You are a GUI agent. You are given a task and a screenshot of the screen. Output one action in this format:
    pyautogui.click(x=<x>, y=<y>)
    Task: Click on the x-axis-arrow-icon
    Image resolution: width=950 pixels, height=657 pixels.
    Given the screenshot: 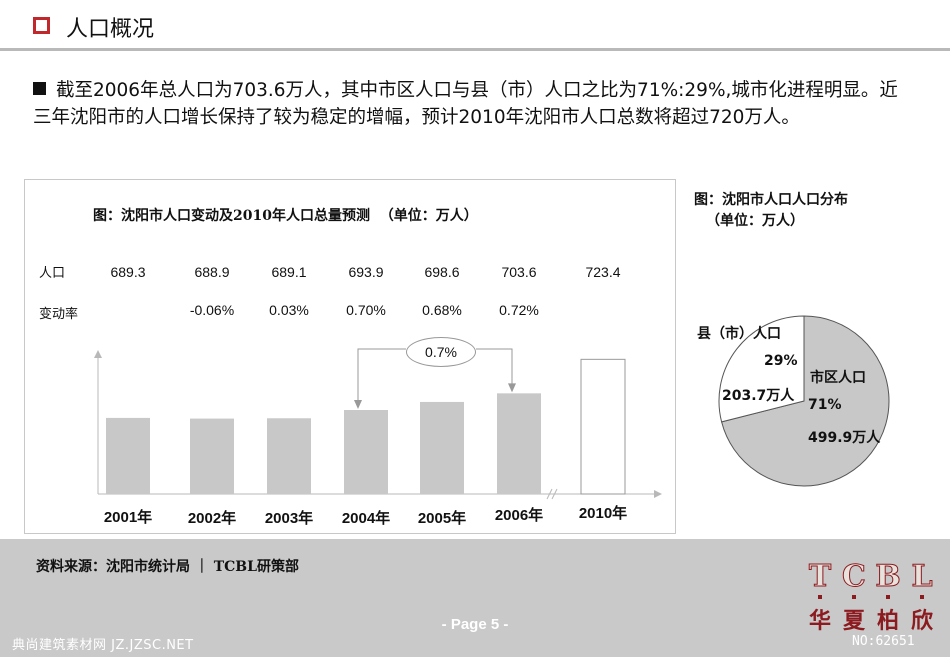 What is the action you would take?
    pyautogui.click(x=658, y=494)
    